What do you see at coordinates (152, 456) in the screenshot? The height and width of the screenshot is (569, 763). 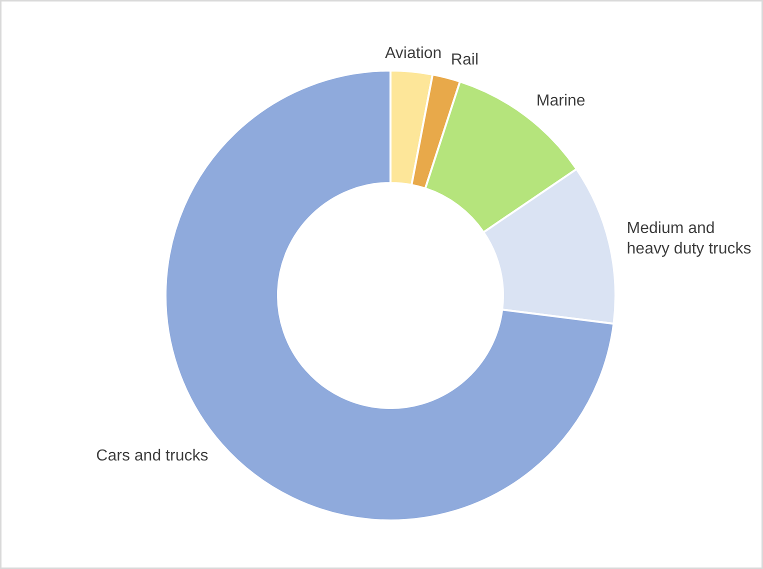 I see `slice-label: Cars and trucks` at bounding box center [152, 456].